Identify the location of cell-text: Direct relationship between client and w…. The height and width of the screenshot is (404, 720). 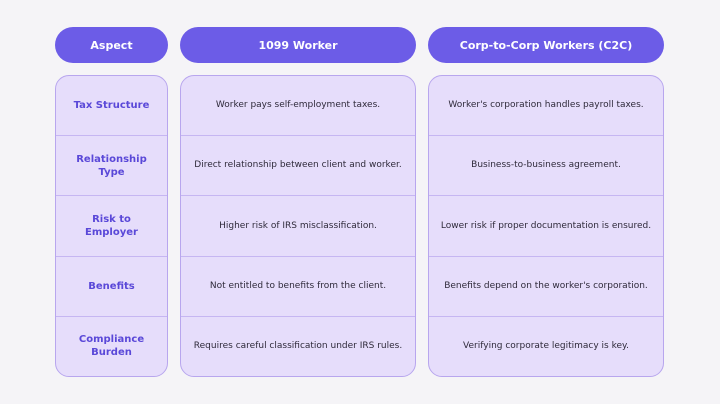
(298, 165).